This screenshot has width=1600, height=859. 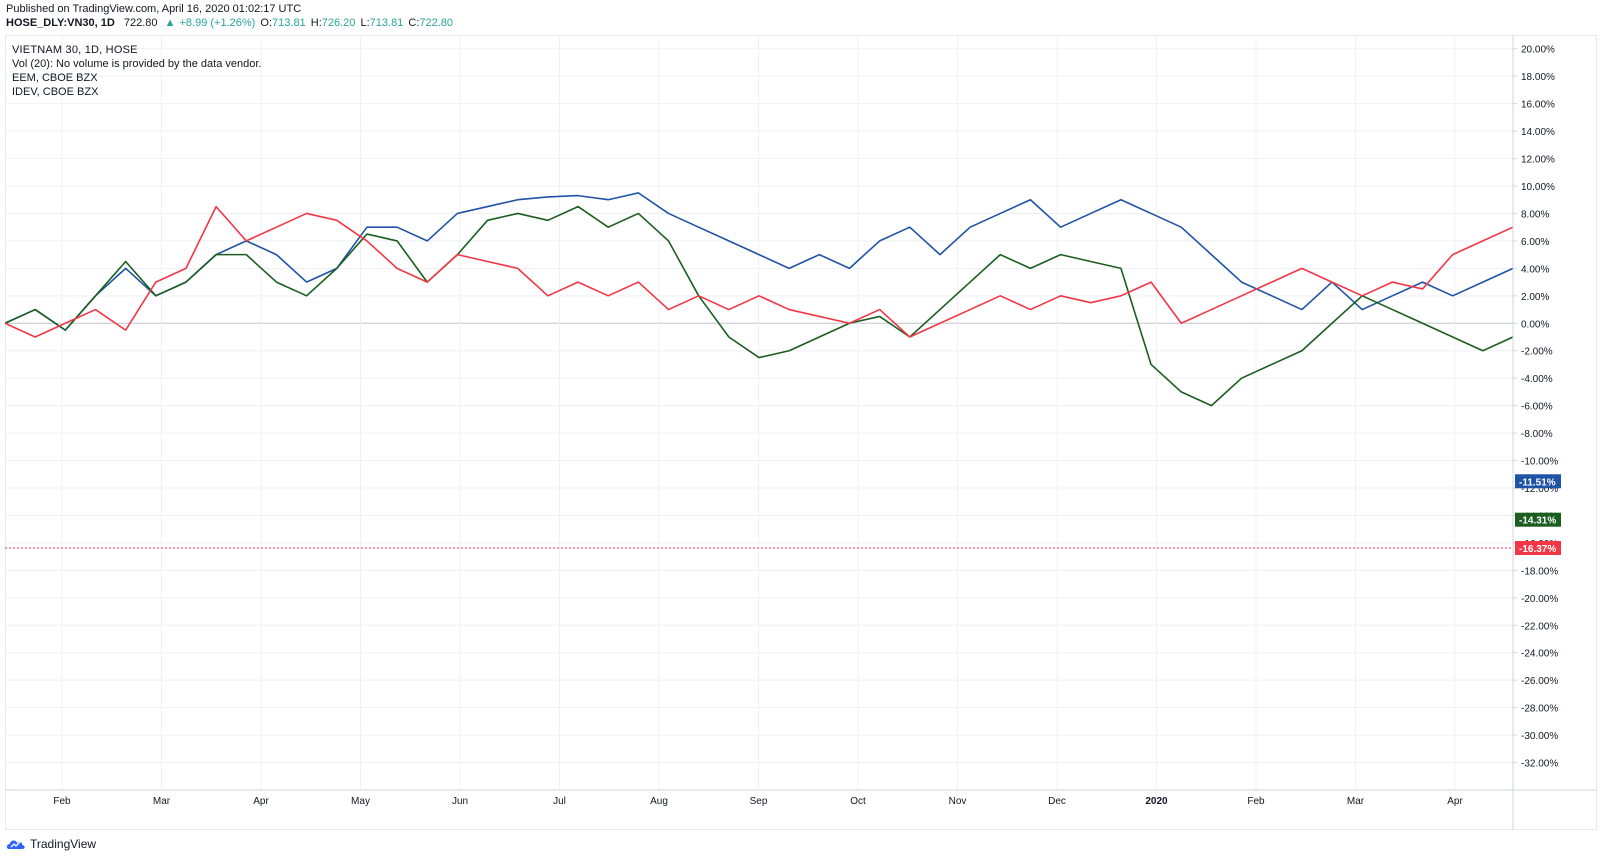 What do you see at coordinates (559, 801) in the screenshot?
I see `x-tick-label: Jul` at bounding box center [559, 801].